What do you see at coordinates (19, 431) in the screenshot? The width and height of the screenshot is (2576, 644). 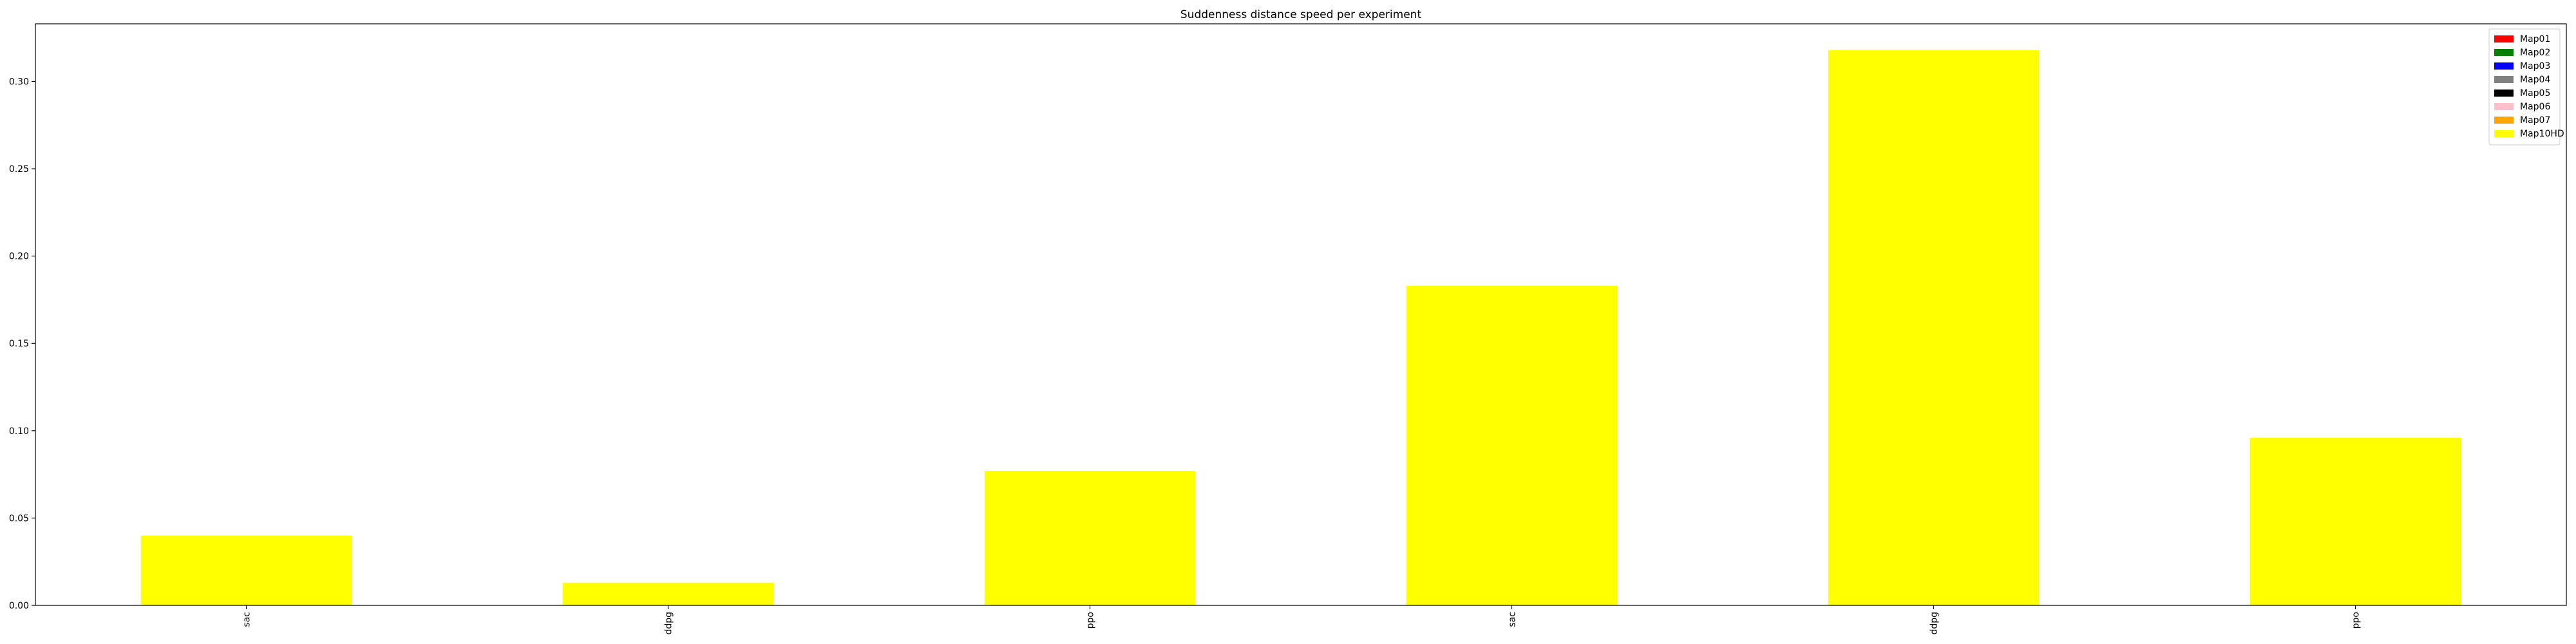 I see `y-tick-label: 0.10` at bounding box center [19, 431].